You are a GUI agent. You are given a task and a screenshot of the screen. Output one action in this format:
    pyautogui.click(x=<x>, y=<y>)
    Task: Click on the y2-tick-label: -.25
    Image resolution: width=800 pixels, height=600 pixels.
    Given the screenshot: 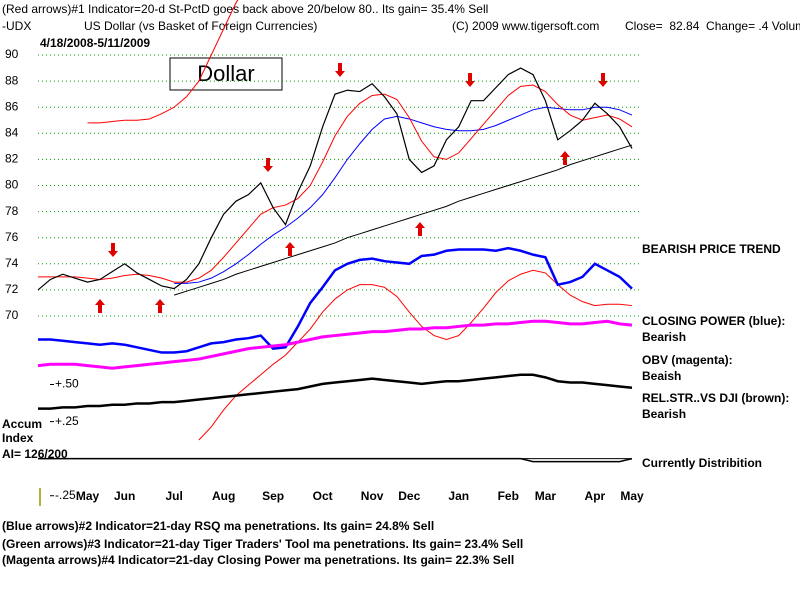 What is the action you would take?
    pyautogui.click(x=65, y=495)
    